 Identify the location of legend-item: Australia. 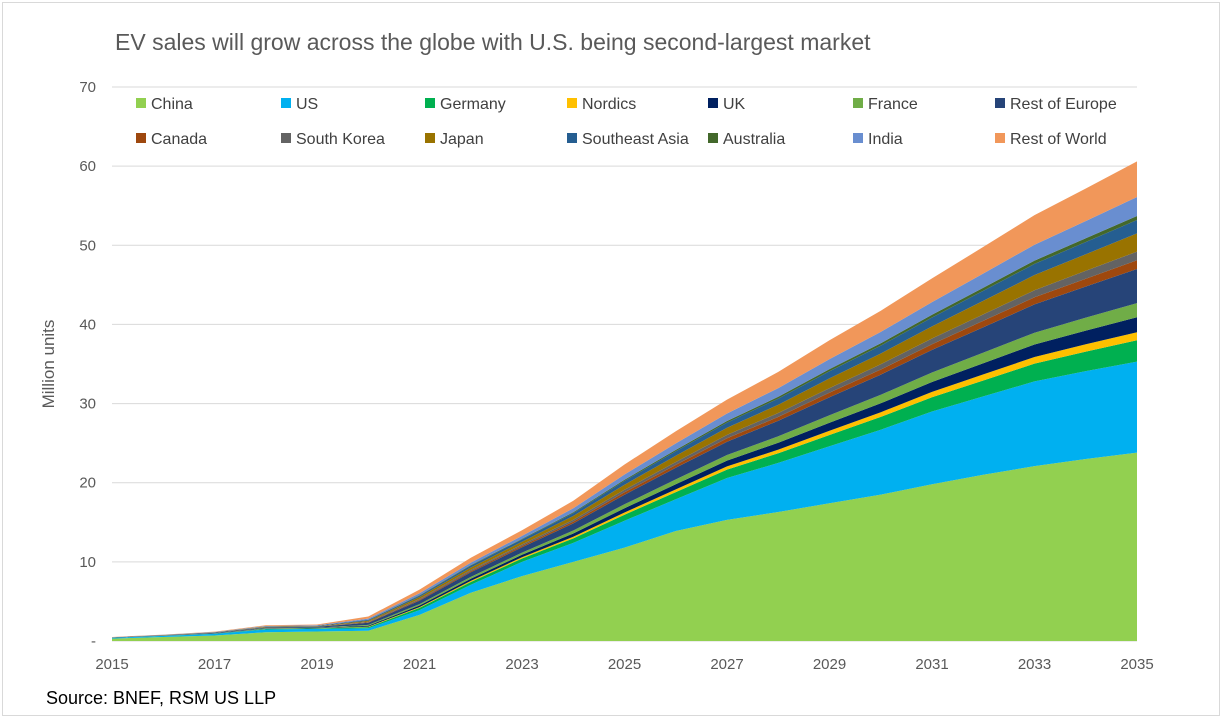
(746, 139).